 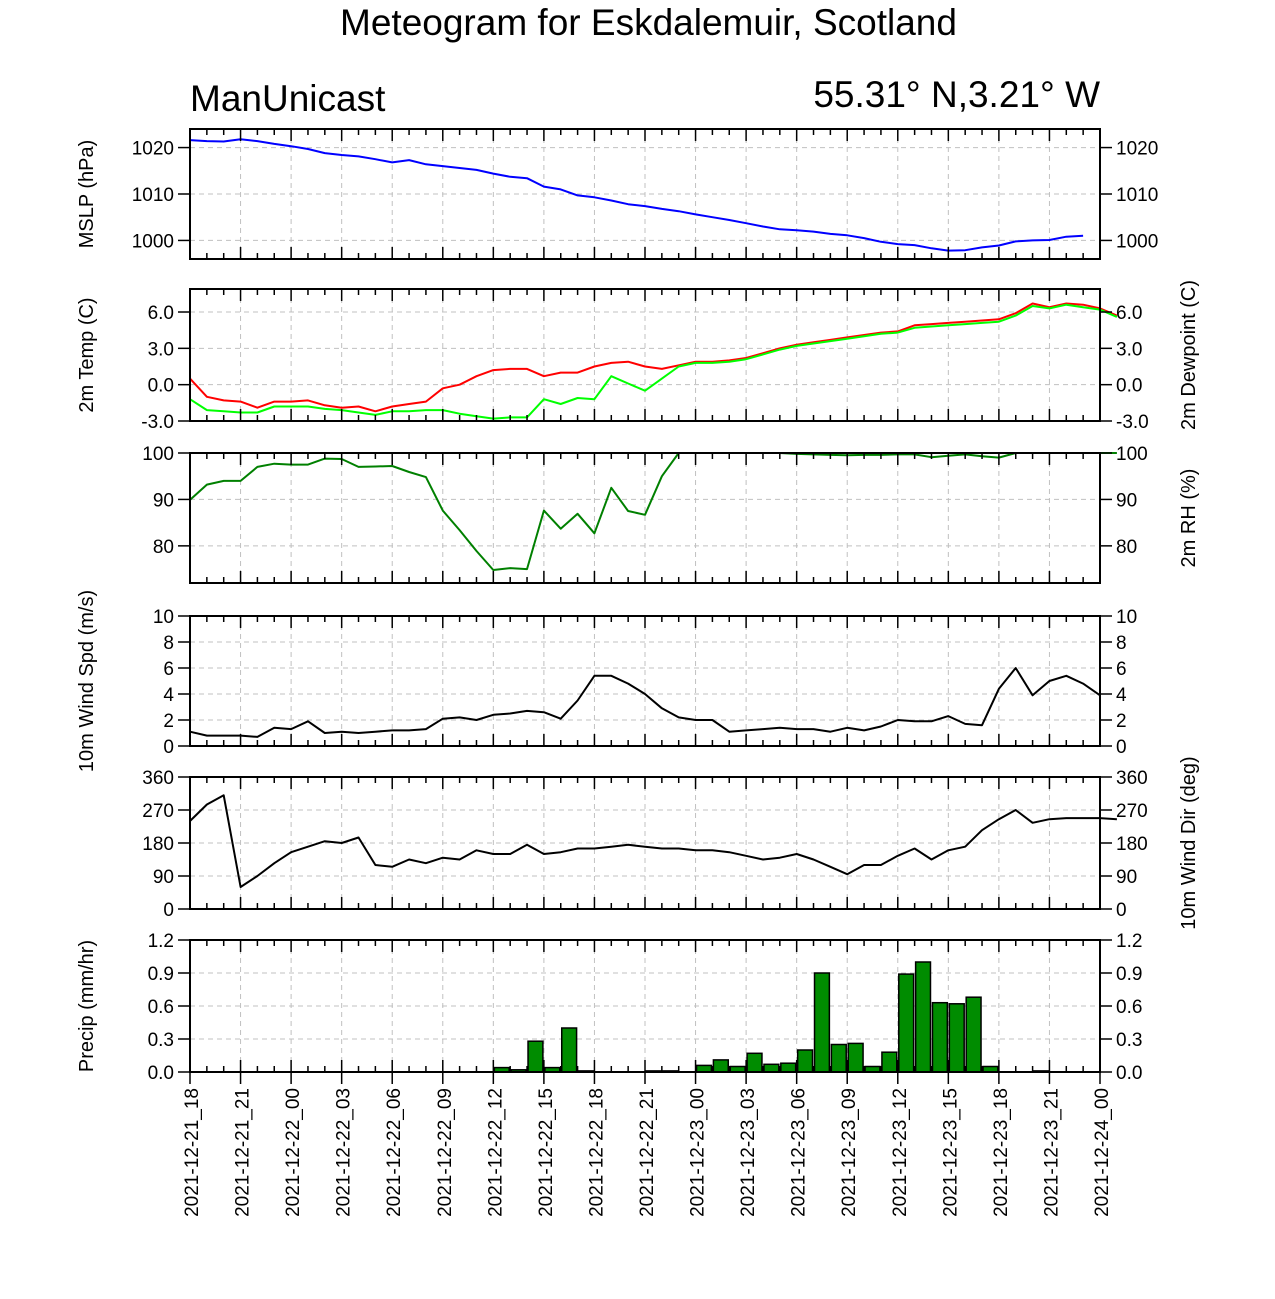 What do you see at coordinates (956, 94) in the screenshot?
I see `station-coordinates-label: 55.31° N,3.21° W` at bounding box center [956, 94].